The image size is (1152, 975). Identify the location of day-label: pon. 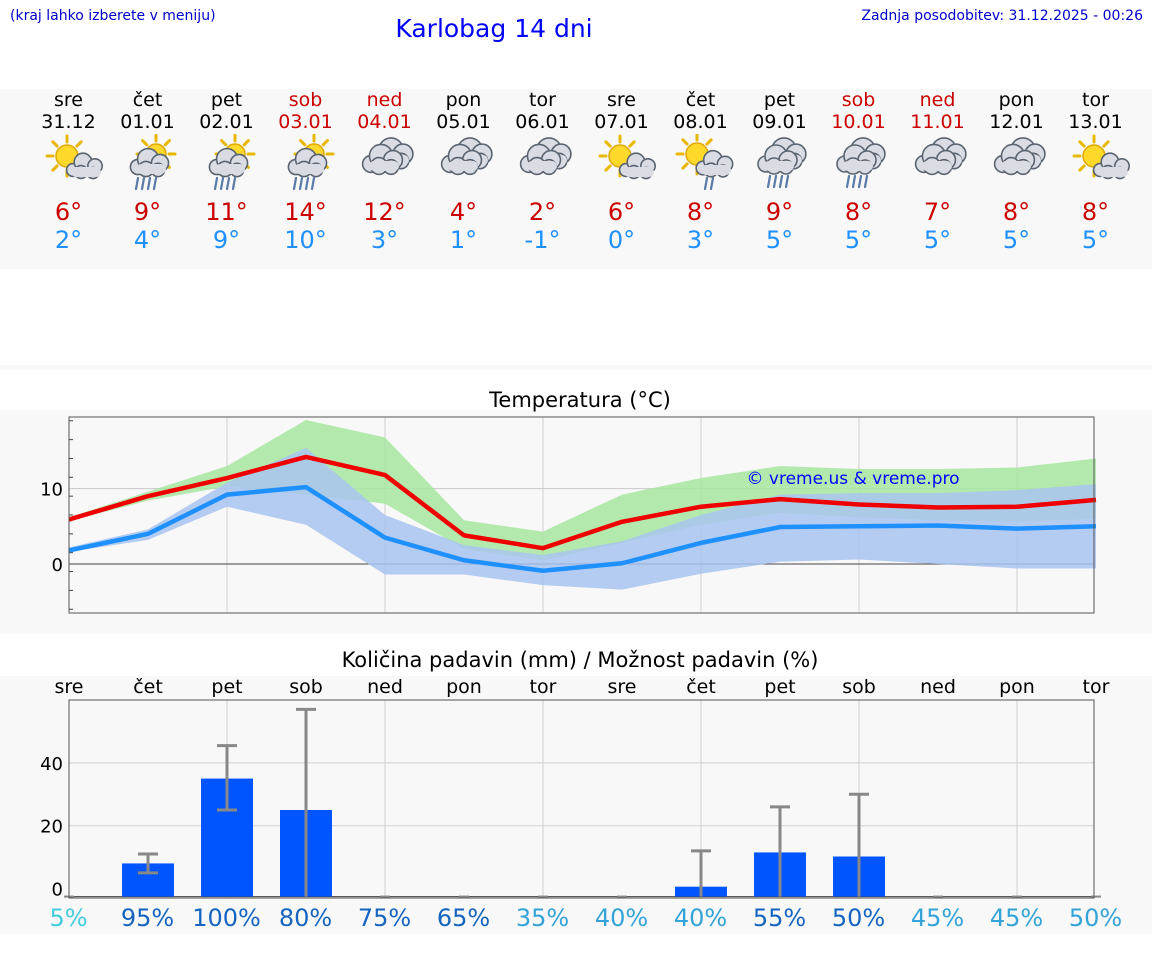
(1017, 687).